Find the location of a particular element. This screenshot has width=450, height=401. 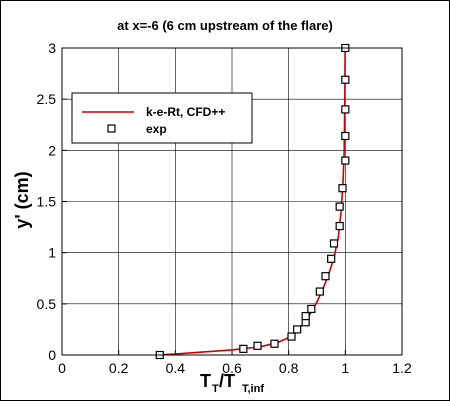

chart-title: at x=-6 (6 cm upstream of the flare) is located at coordinates (225, 25).